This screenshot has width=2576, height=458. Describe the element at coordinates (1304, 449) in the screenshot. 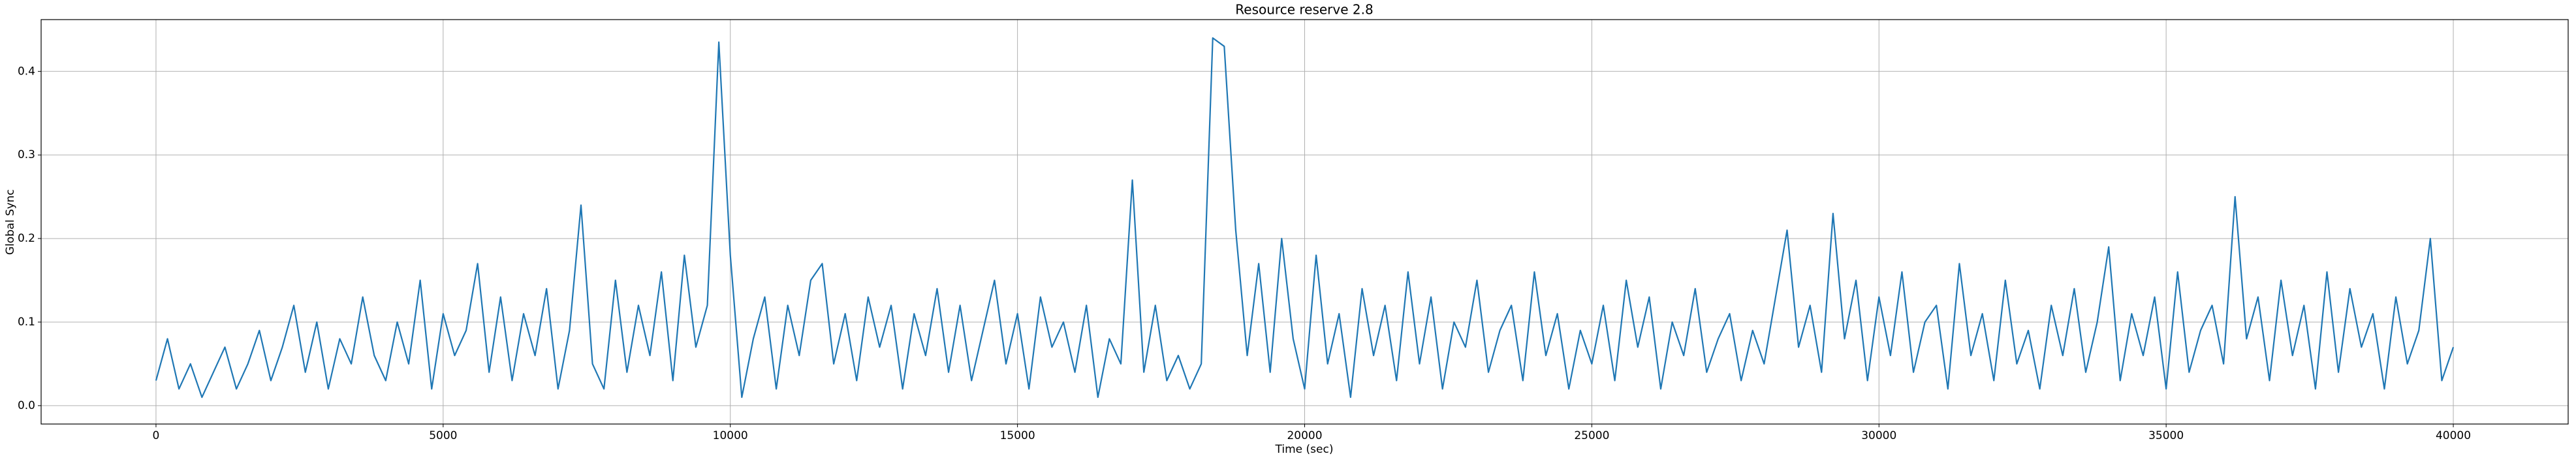

I see `x-axis-label: Time (sec)` at that location.